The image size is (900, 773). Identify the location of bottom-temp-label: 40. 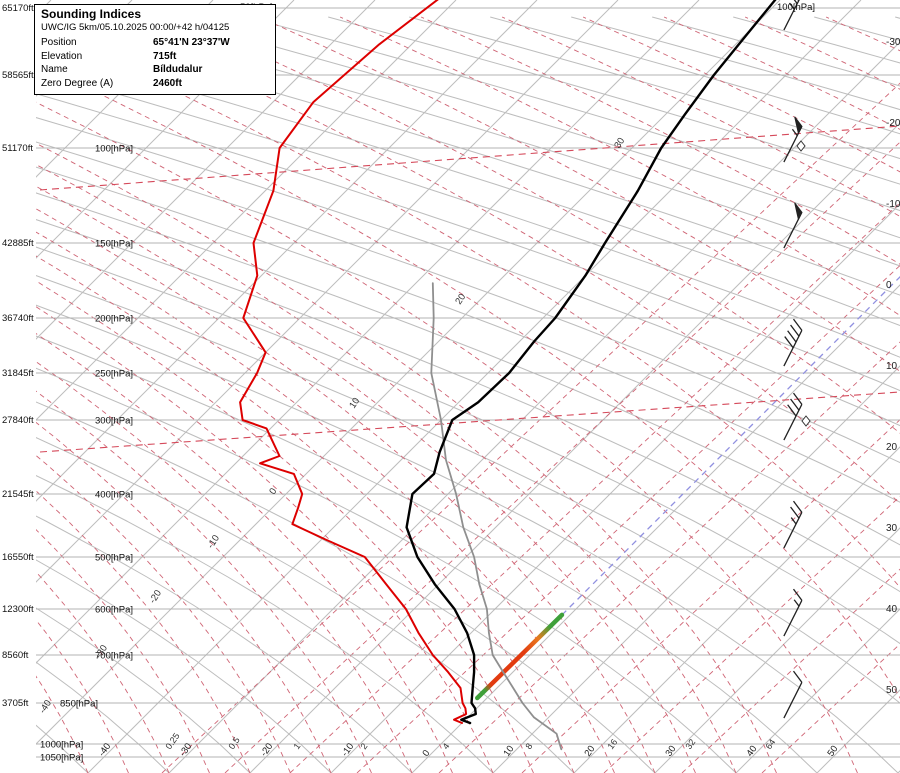
(751, 751).